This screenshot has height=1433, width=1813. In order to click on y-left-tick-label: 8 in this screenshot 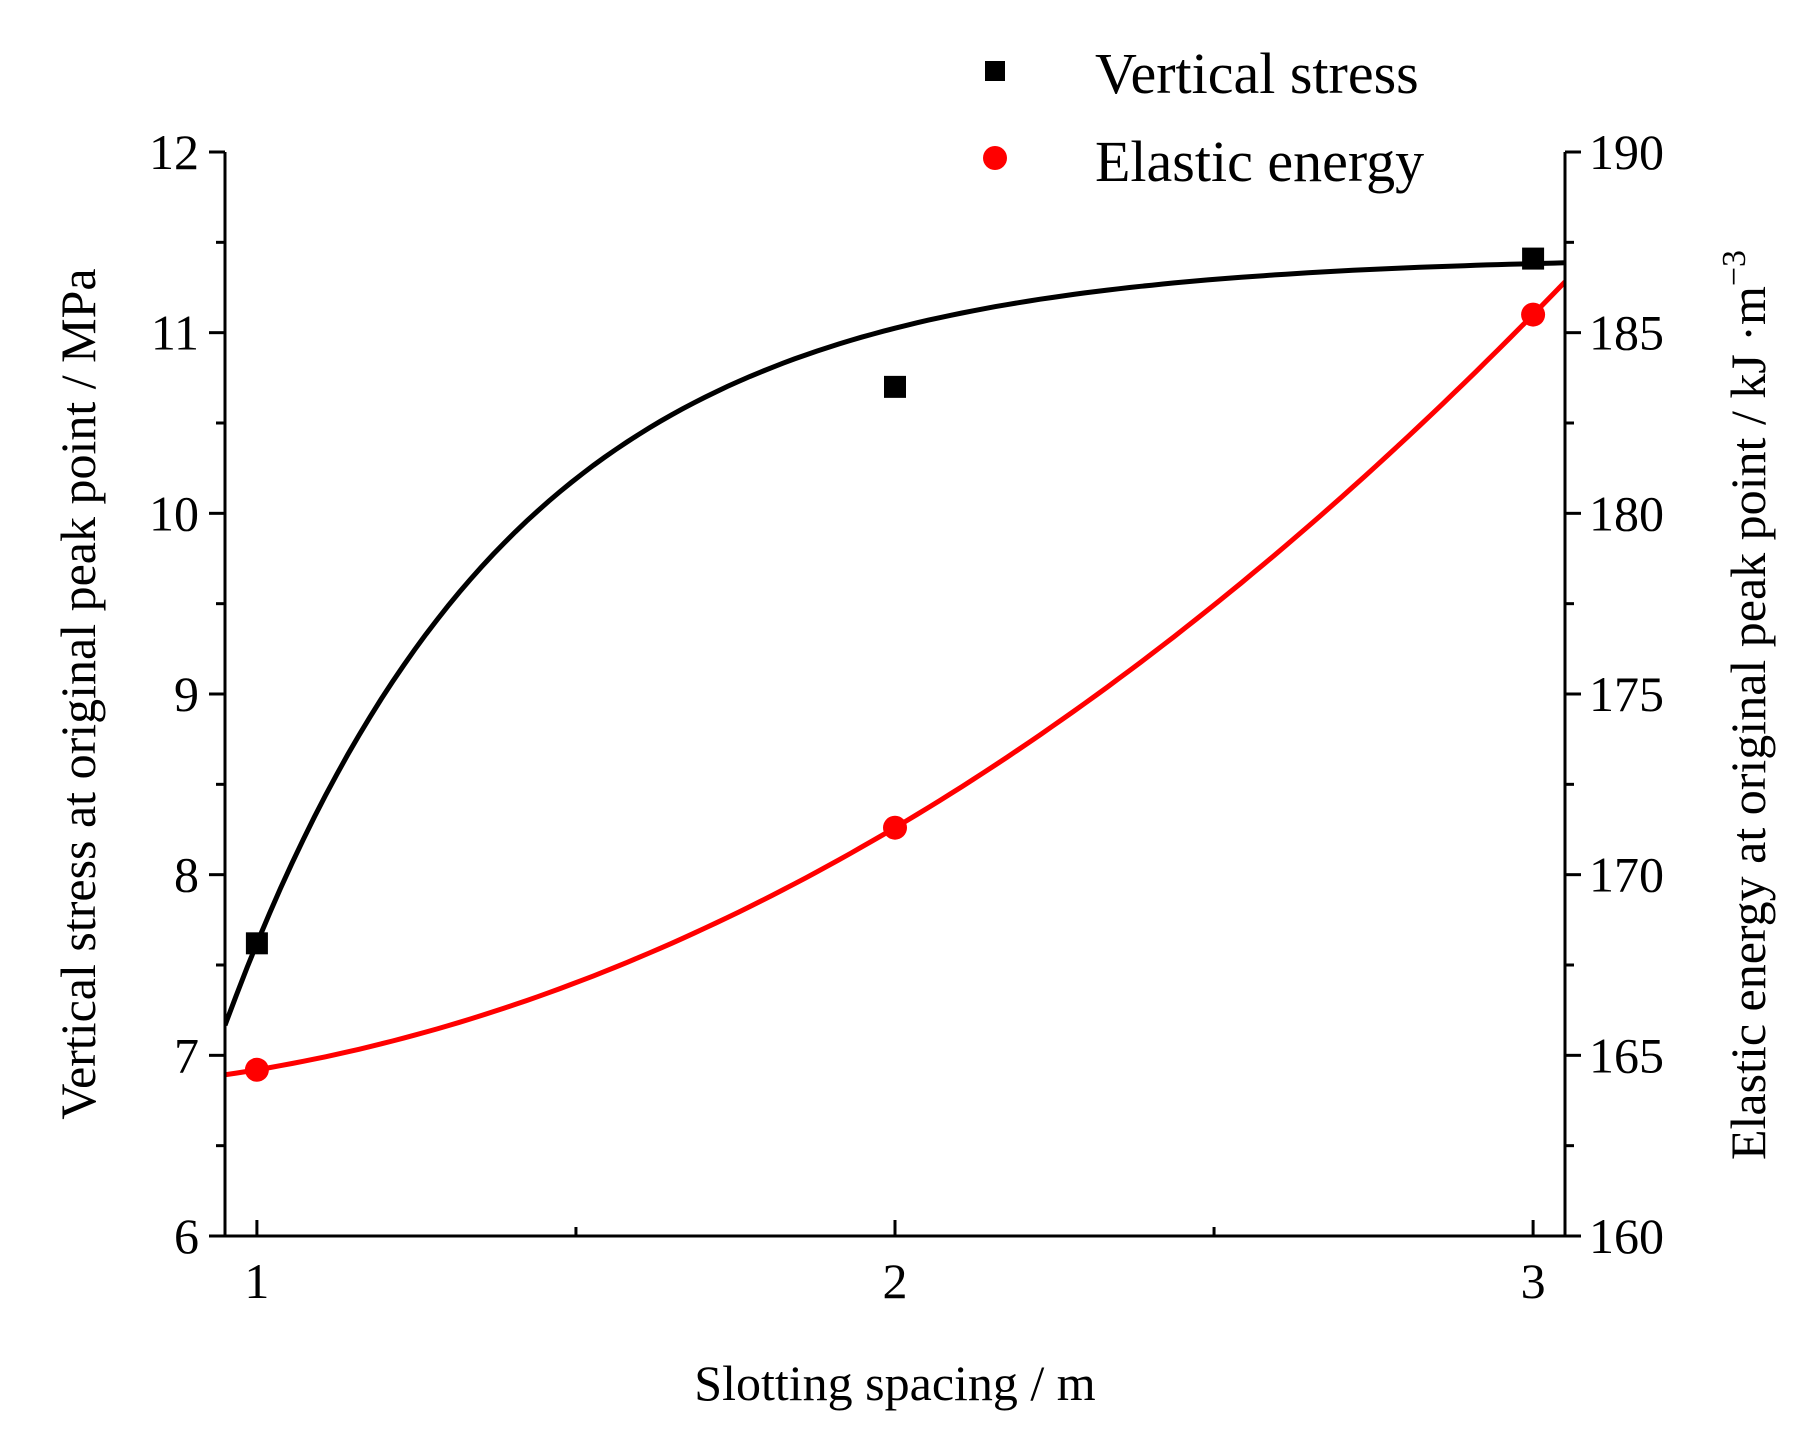, I will do `click(186, 875)`.